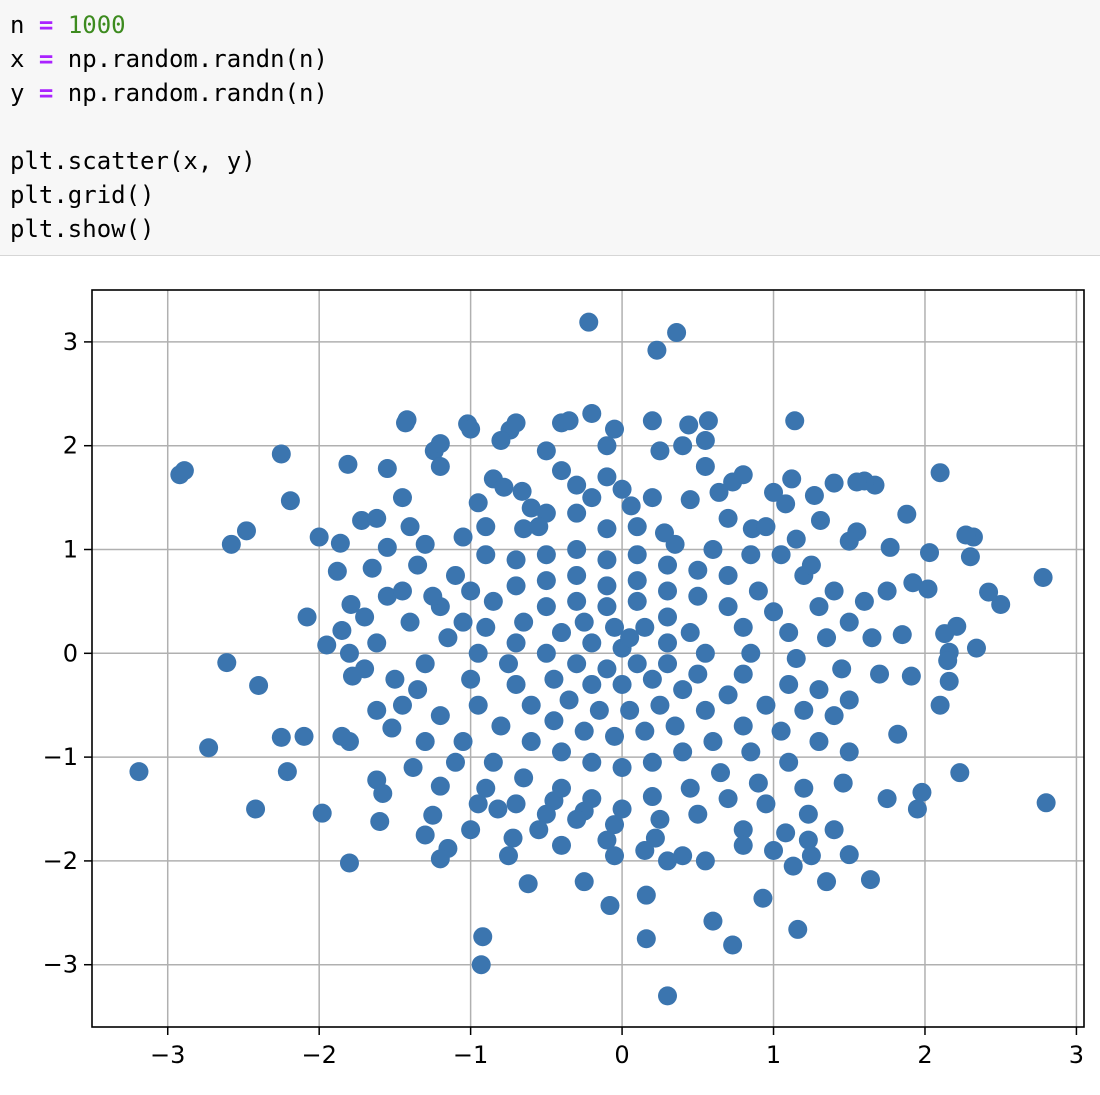  What do you see at coordinates (555, 195) in the screenshot?
I see `code-line-6: plt.grid()` at bounding box center [555, 195].